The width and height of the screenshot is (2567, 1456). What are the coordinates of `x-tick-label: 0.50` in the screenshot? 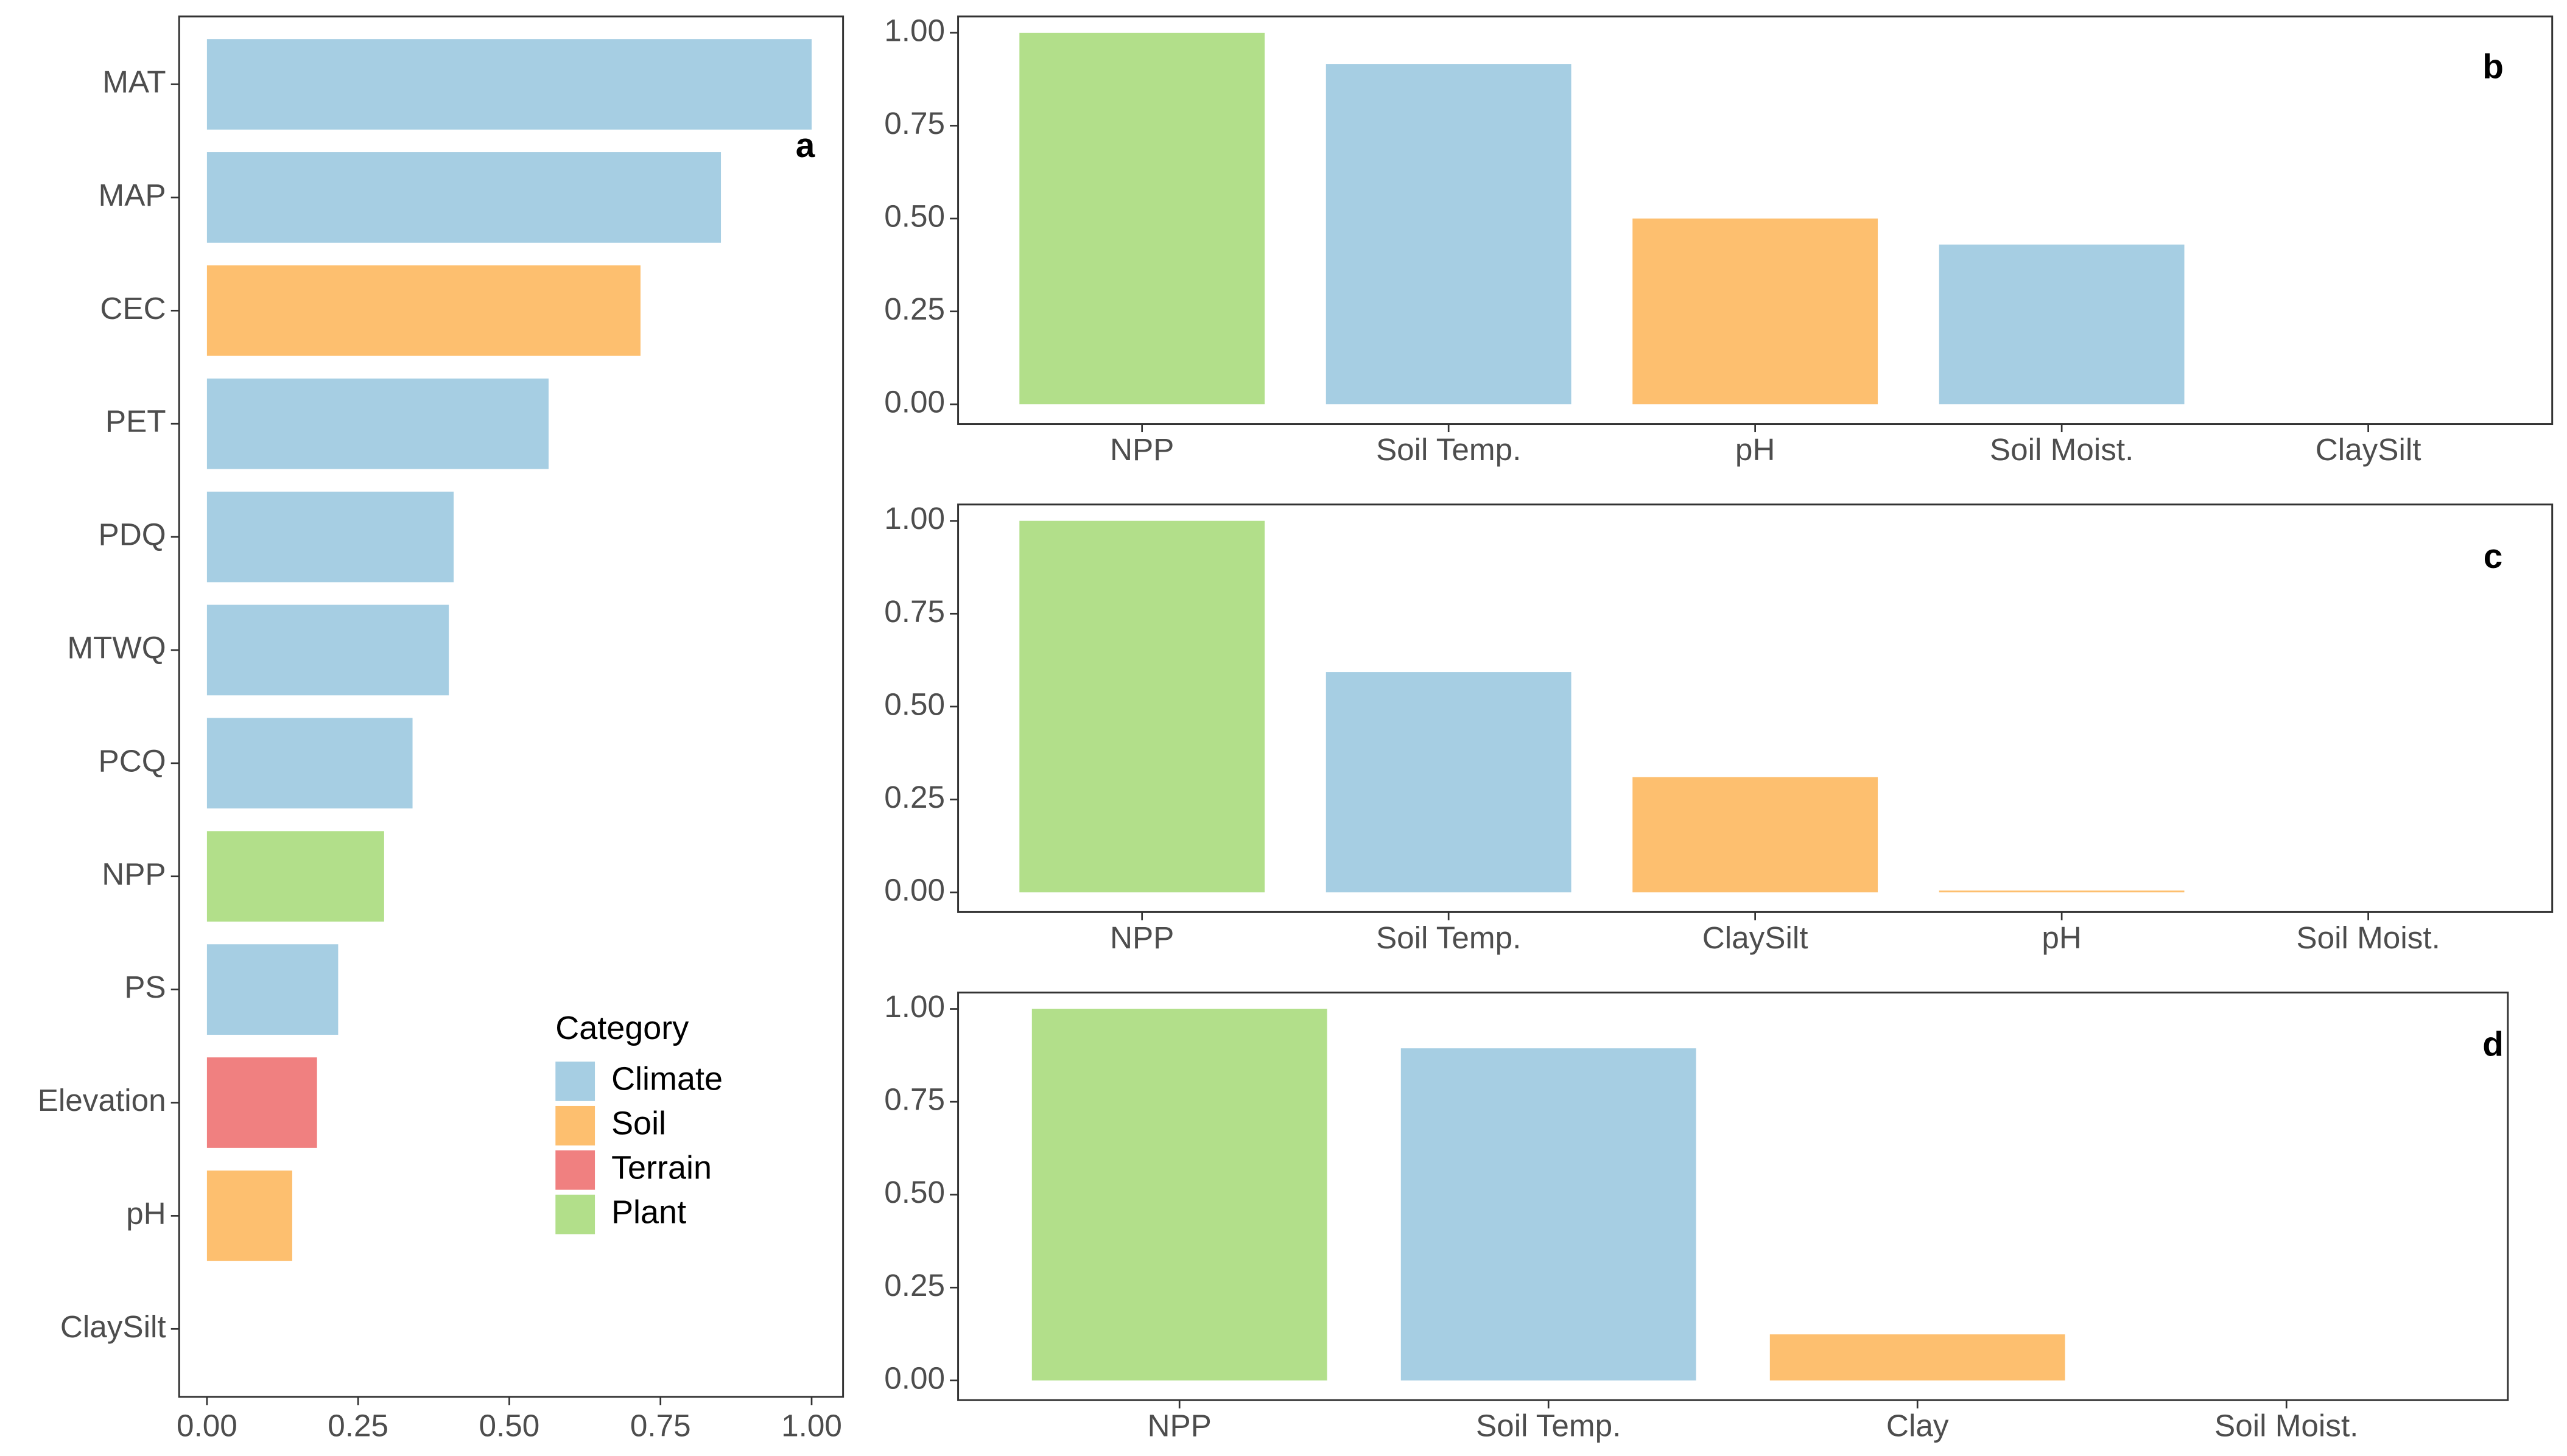 It's located at (509, 1426).